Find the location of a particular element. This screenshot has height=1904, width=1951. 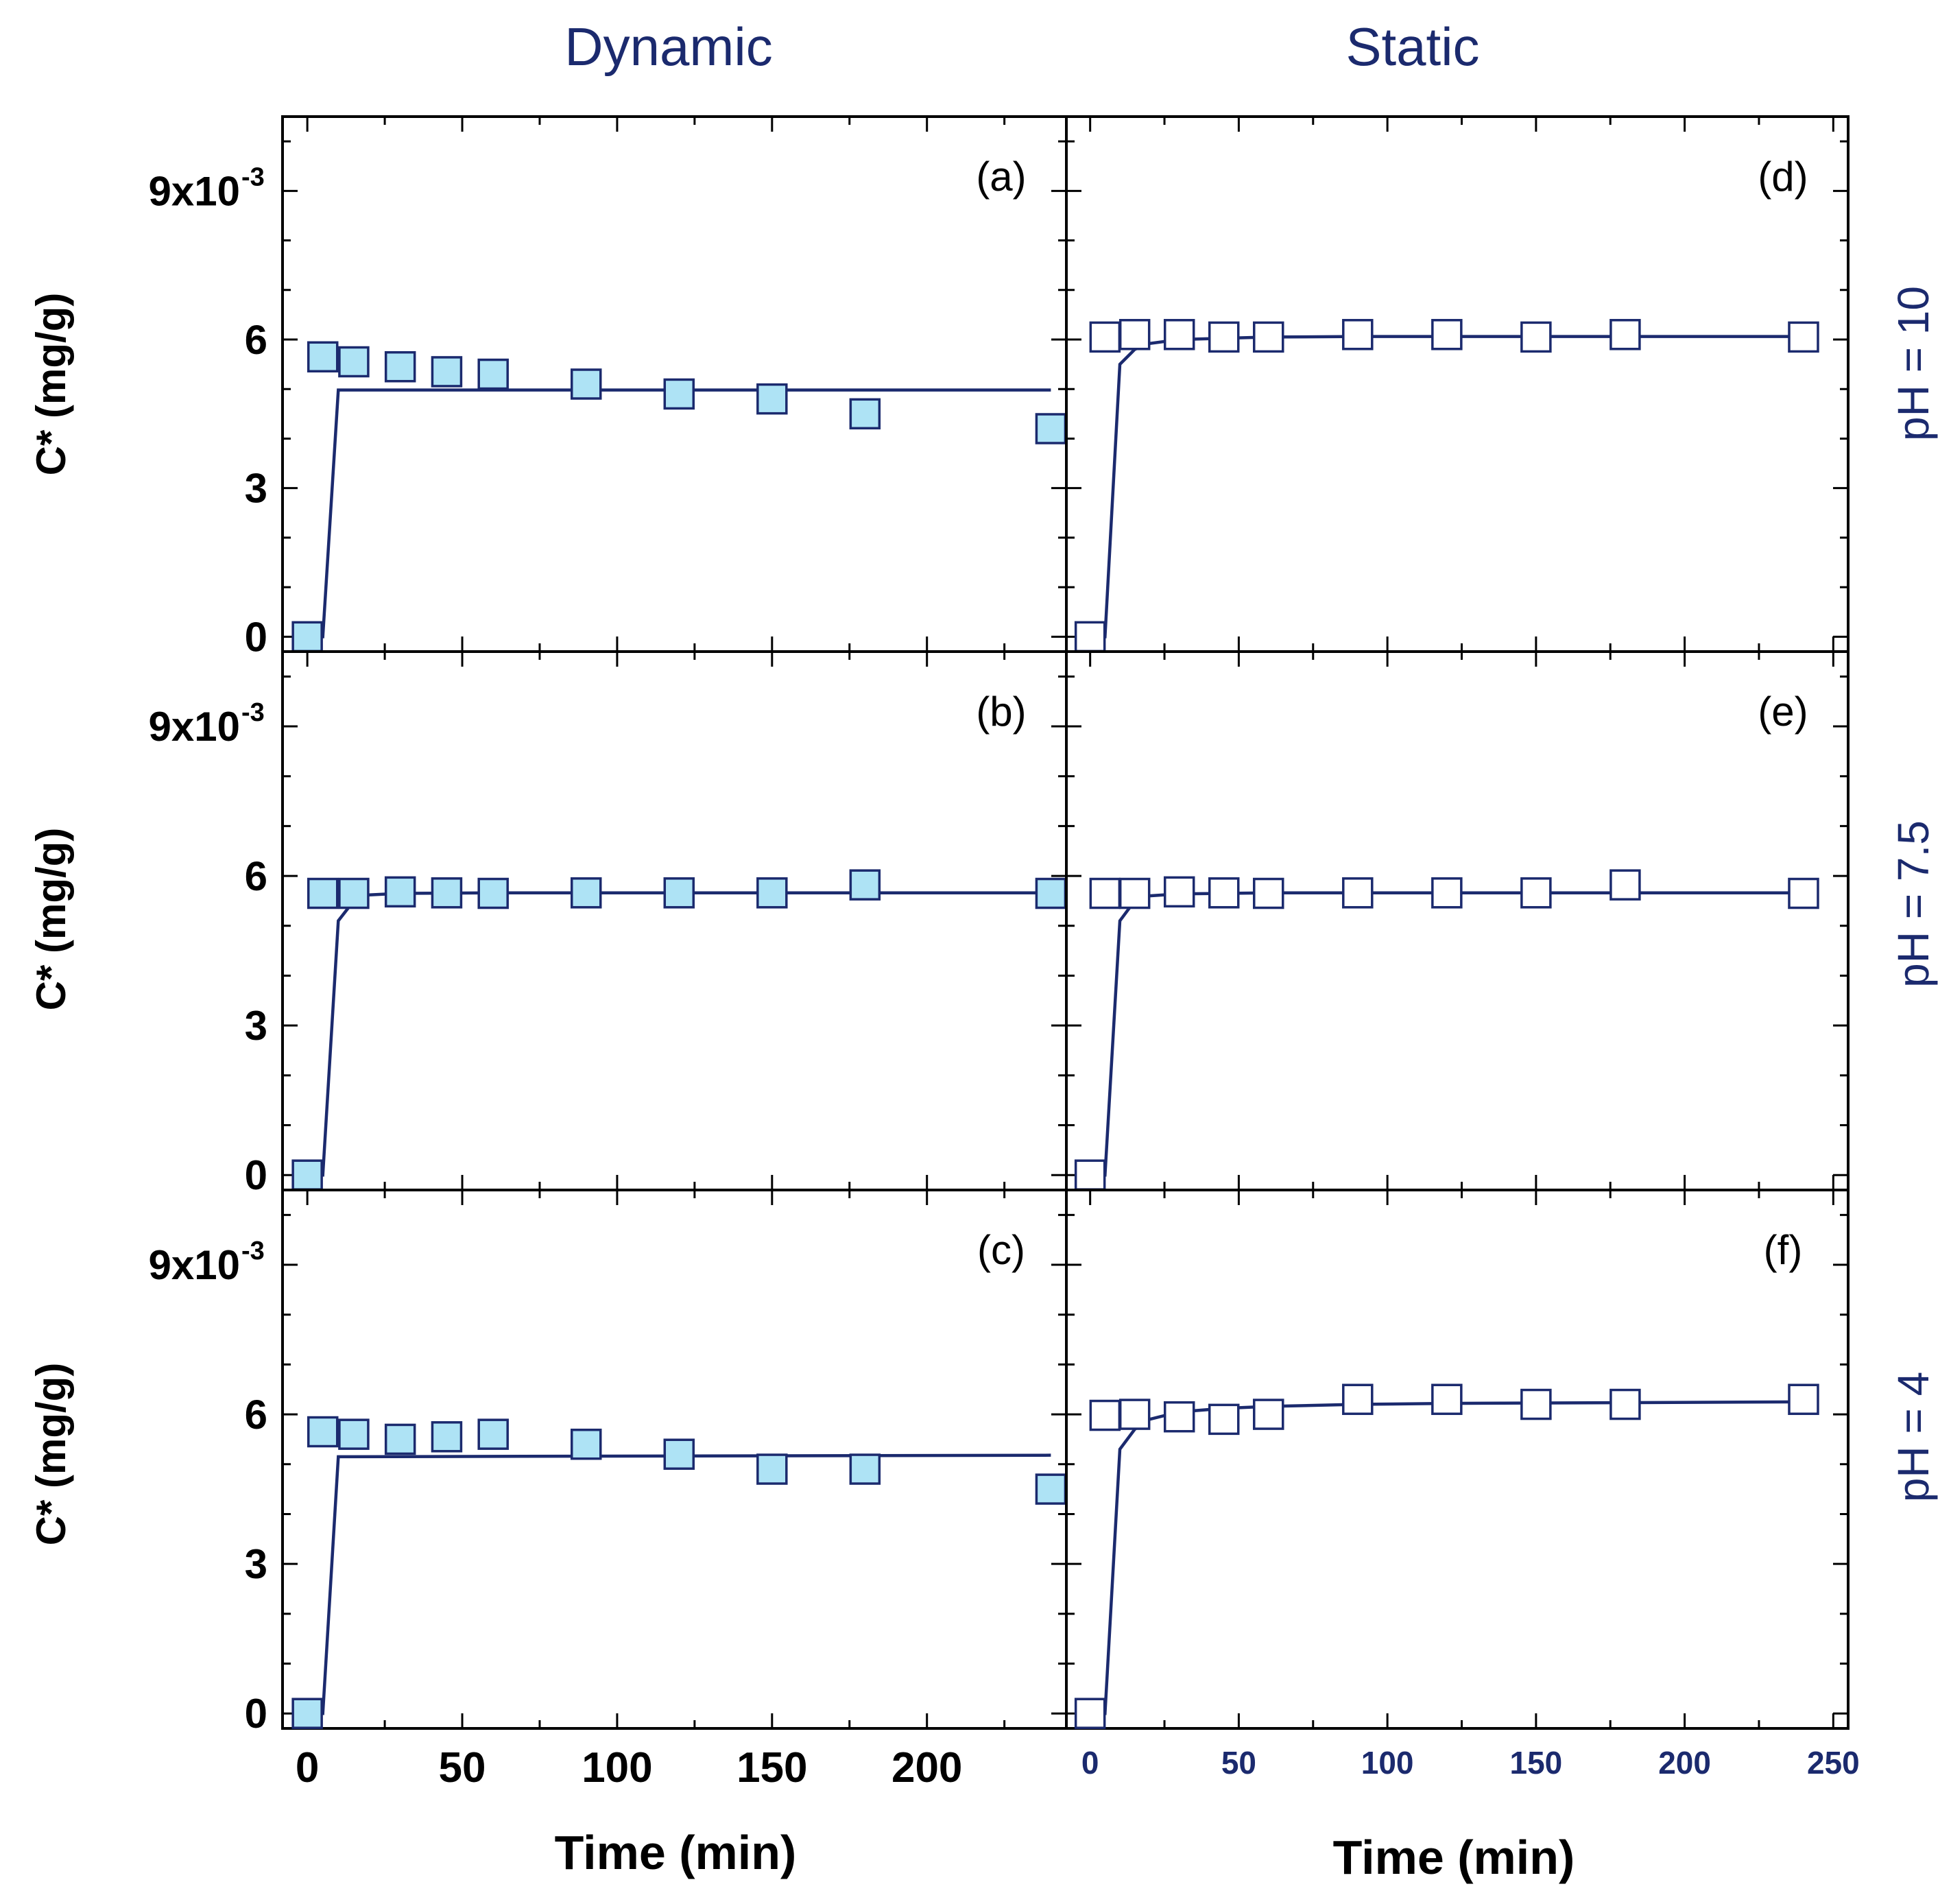

x-tick-label: 100 is located at coordinates (1387, 1763).